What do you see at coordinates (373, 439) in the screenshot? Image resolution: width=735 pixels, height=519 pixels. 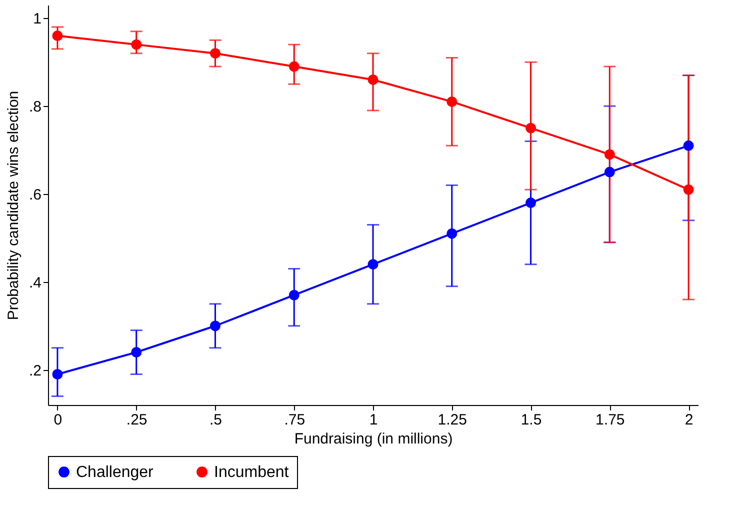 I see `x-axis-title: Fundraising (in millions)` at bounding box center [373, 439].